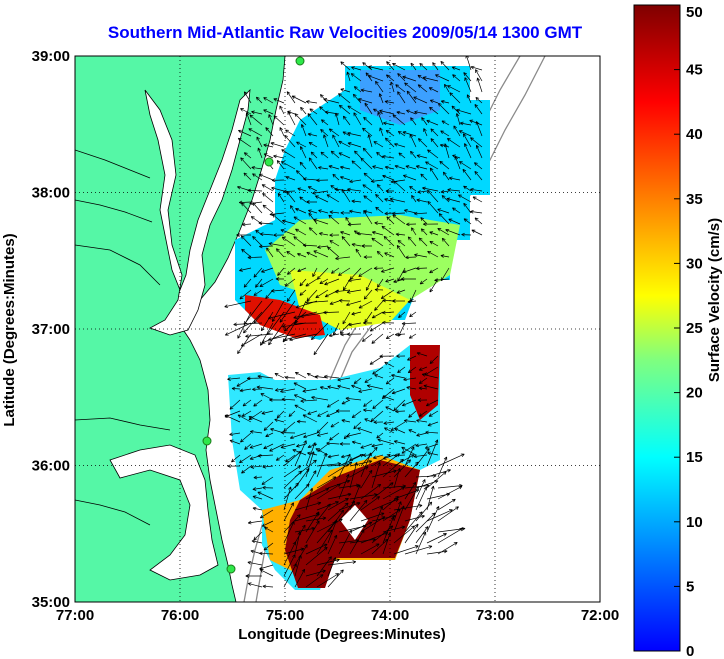 The height and width of the screenshot is (659, 724). I want to click on southern-field-gap, so click(354, 522).